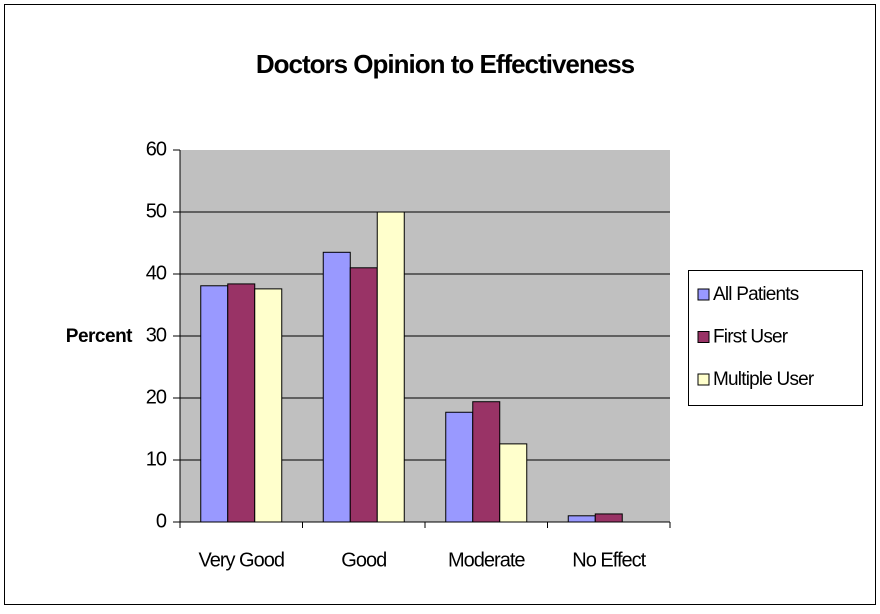 Image resolution: width=880 pixels, height=614 pixels. I want to click on x-tick-label: Moderate, so click(486, 560).